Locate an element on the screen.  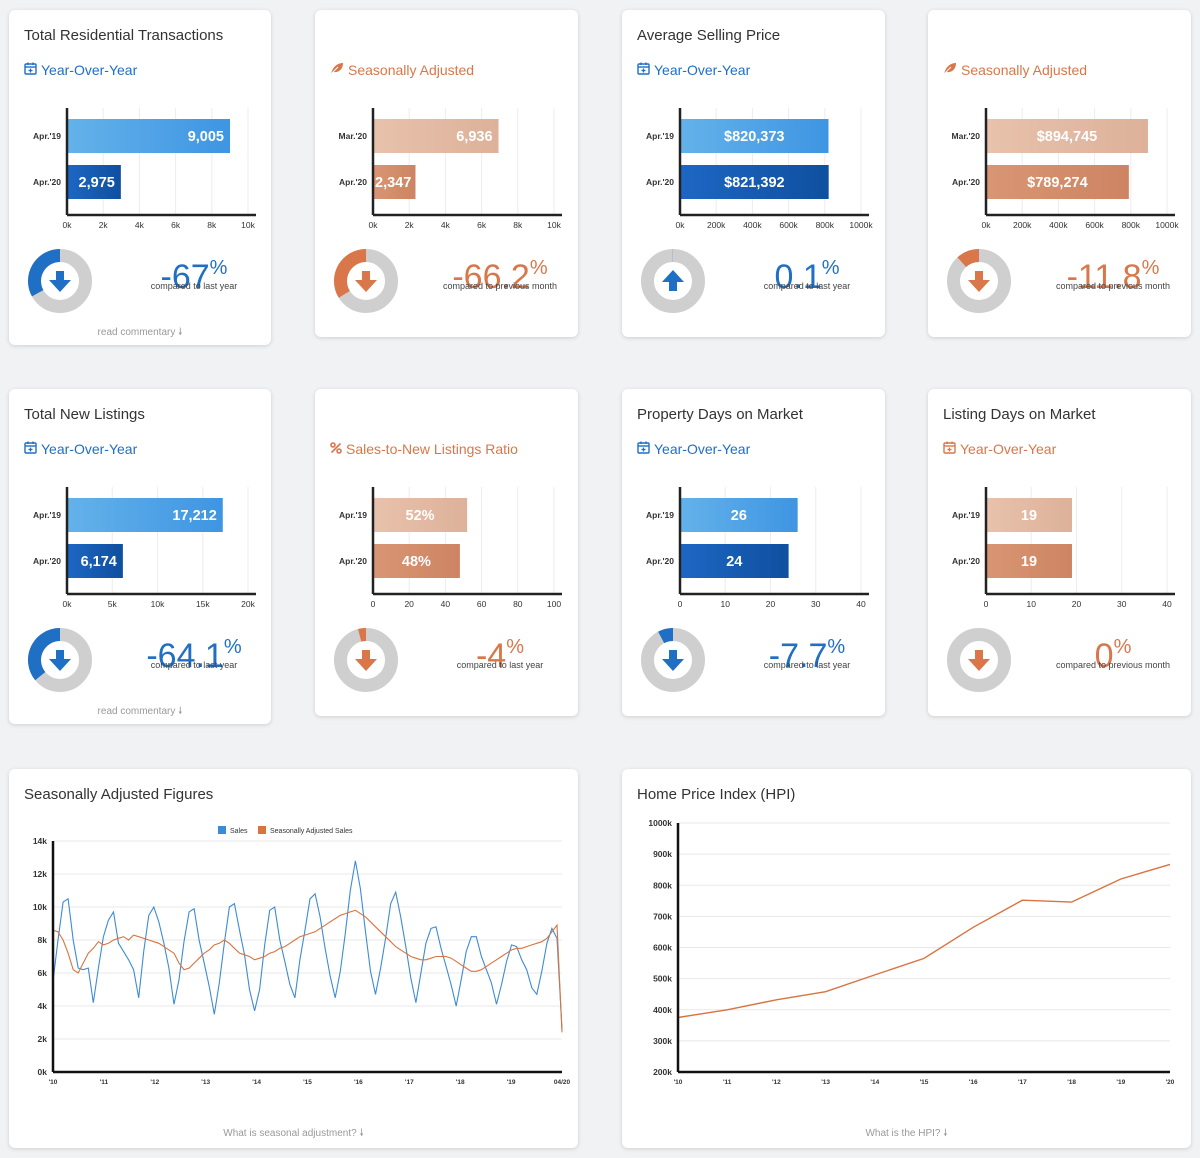
arrow-up-icon is located at coordinates (673, 280).